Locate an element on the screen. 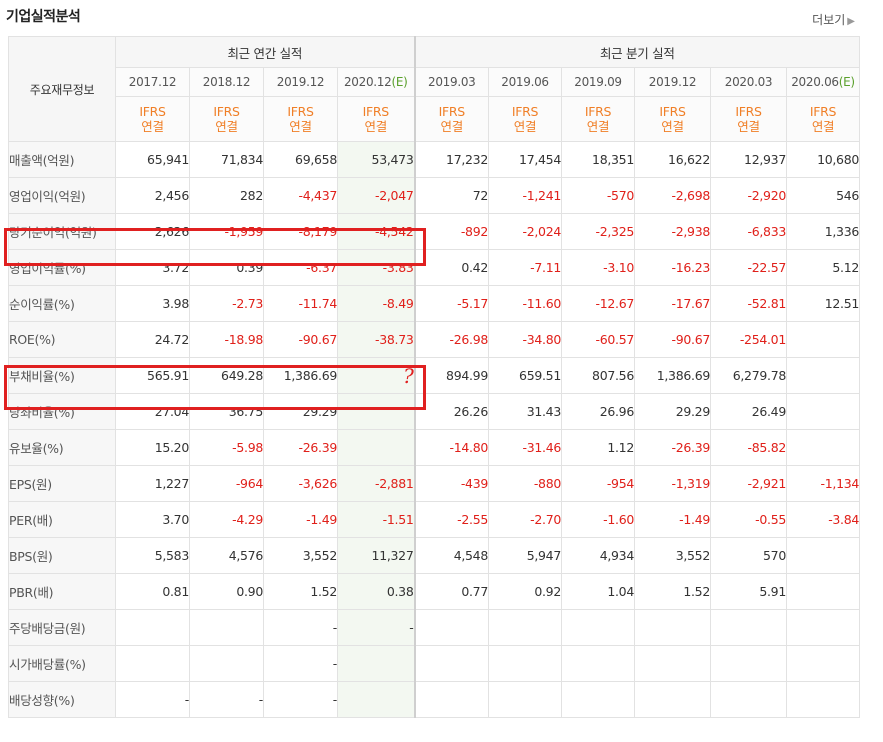 The image size is (883, 742). annual-group-header: 최근 연간 실적 is located at coordinates (265, 52).